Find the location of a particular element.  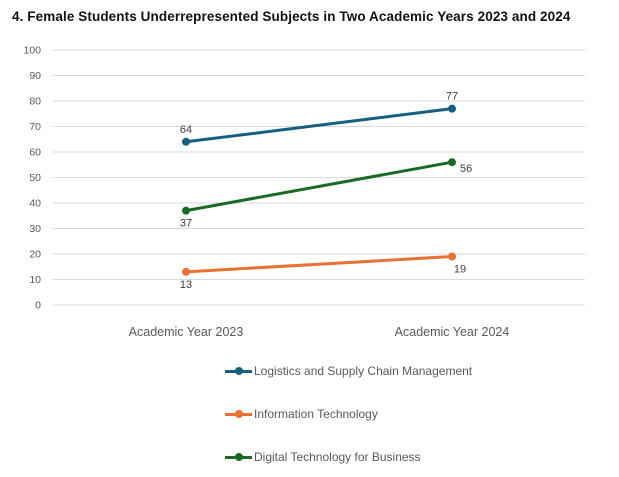

data-label: 64 is located at coordinates (186, 130).